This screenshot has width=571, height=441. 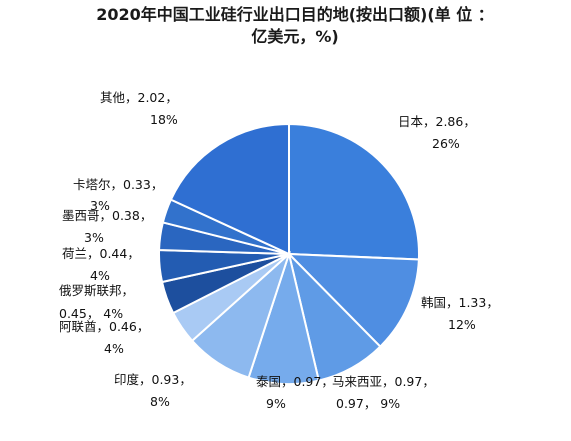 What do you see at coordinates (101, 253) in the screenshot?
I see `slice-label-7: 荷兰，0.44，` at bounding box center [101, 253].